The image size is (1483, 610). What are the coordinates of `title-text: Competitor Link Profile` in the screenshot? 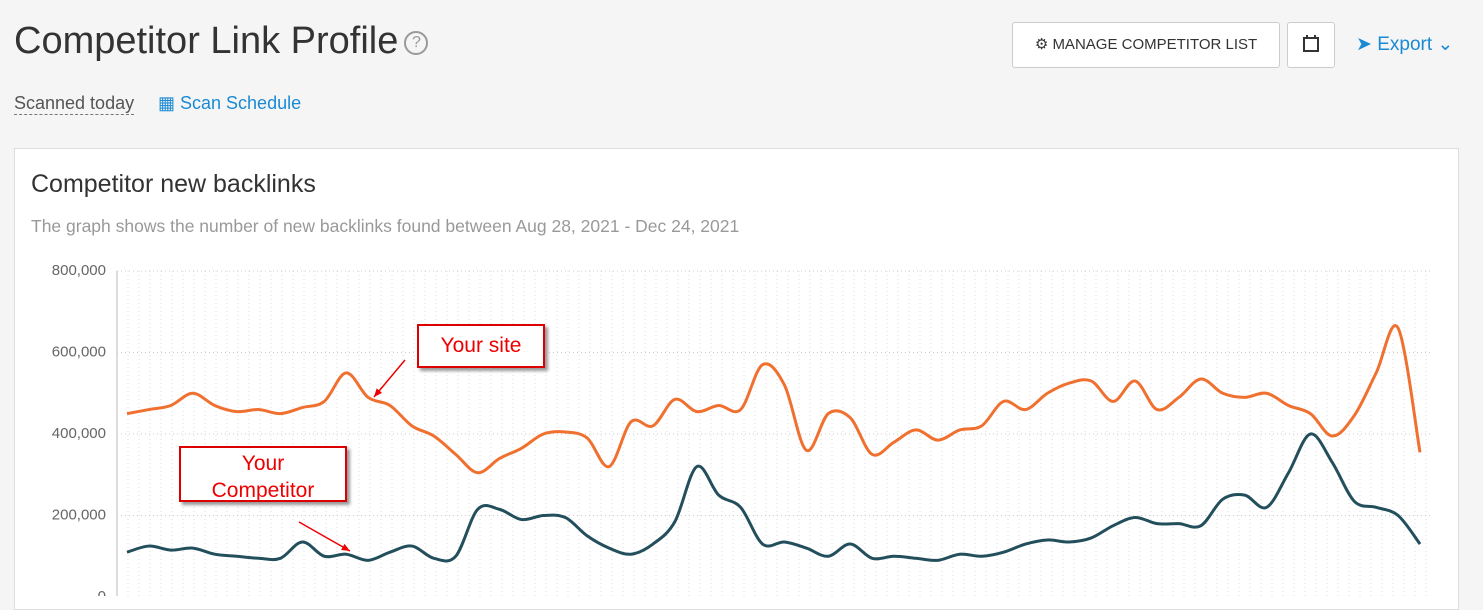 It's located at (206, 41).